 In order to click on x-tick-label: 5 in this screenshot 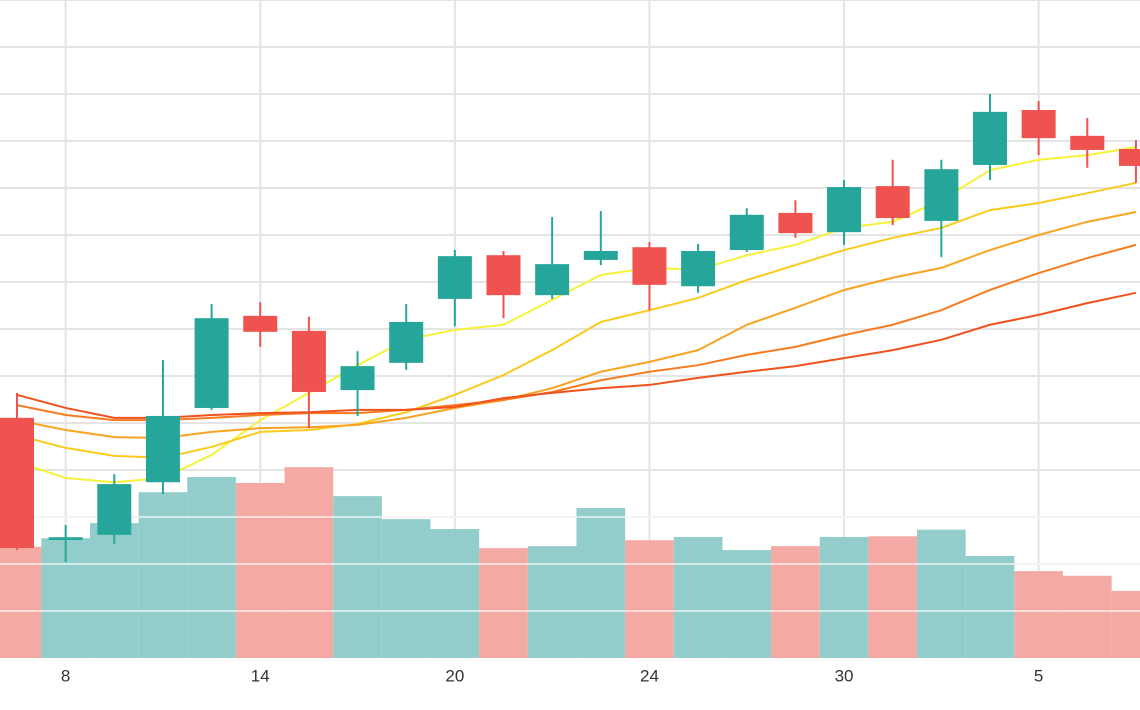, I will do `click(1038, 675)`.